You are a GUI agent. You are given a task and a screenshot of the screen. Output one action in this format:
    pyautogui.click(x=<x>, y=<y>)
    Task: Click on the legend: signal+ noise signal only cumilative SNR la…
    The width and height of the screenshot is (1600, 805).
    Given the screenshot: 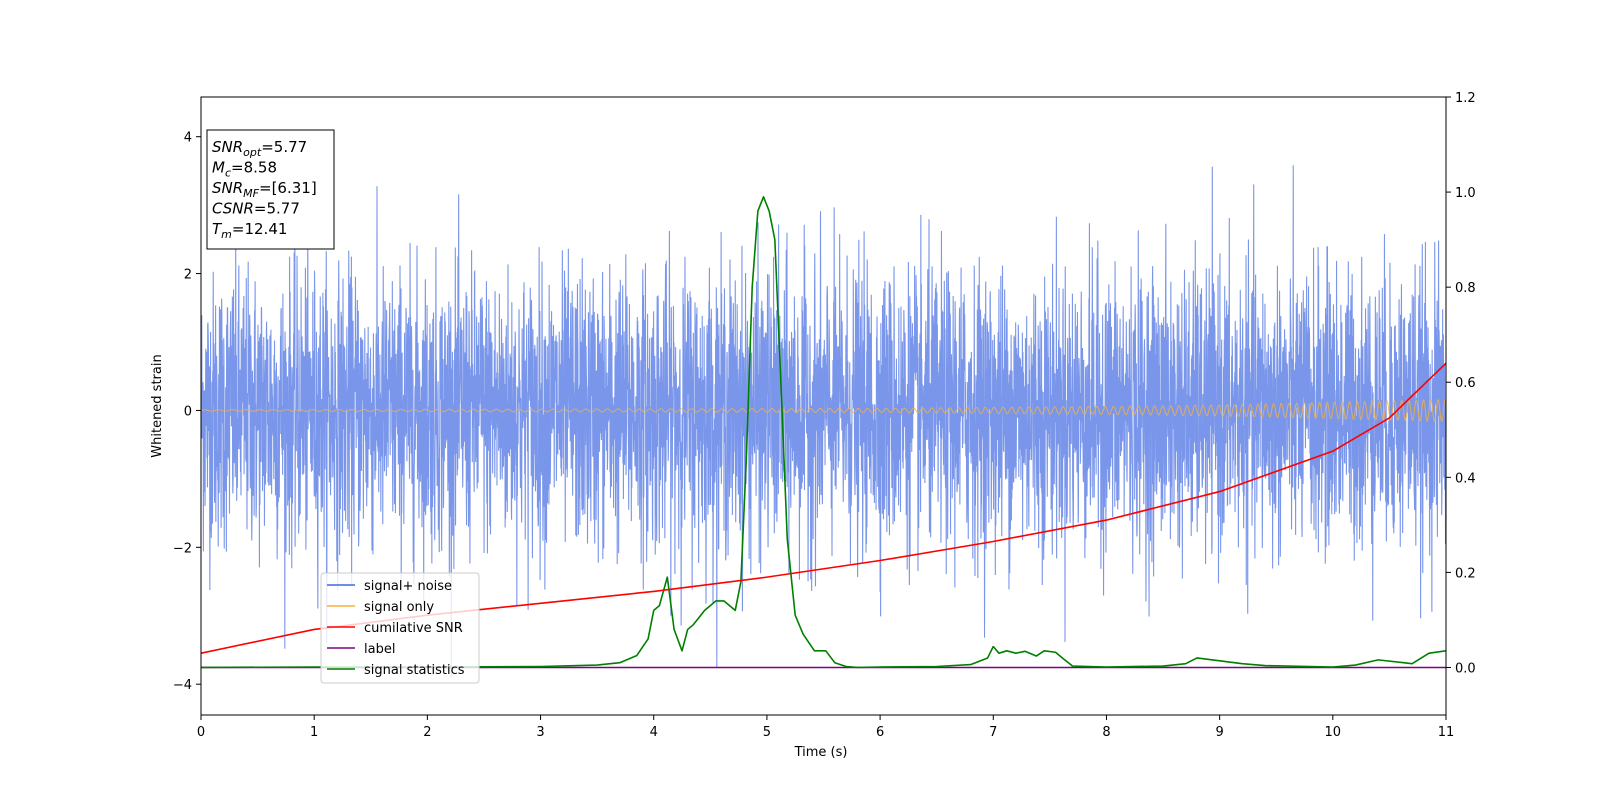 What is the action you would take?
    pyautogui.click(x=400, y=628)
    